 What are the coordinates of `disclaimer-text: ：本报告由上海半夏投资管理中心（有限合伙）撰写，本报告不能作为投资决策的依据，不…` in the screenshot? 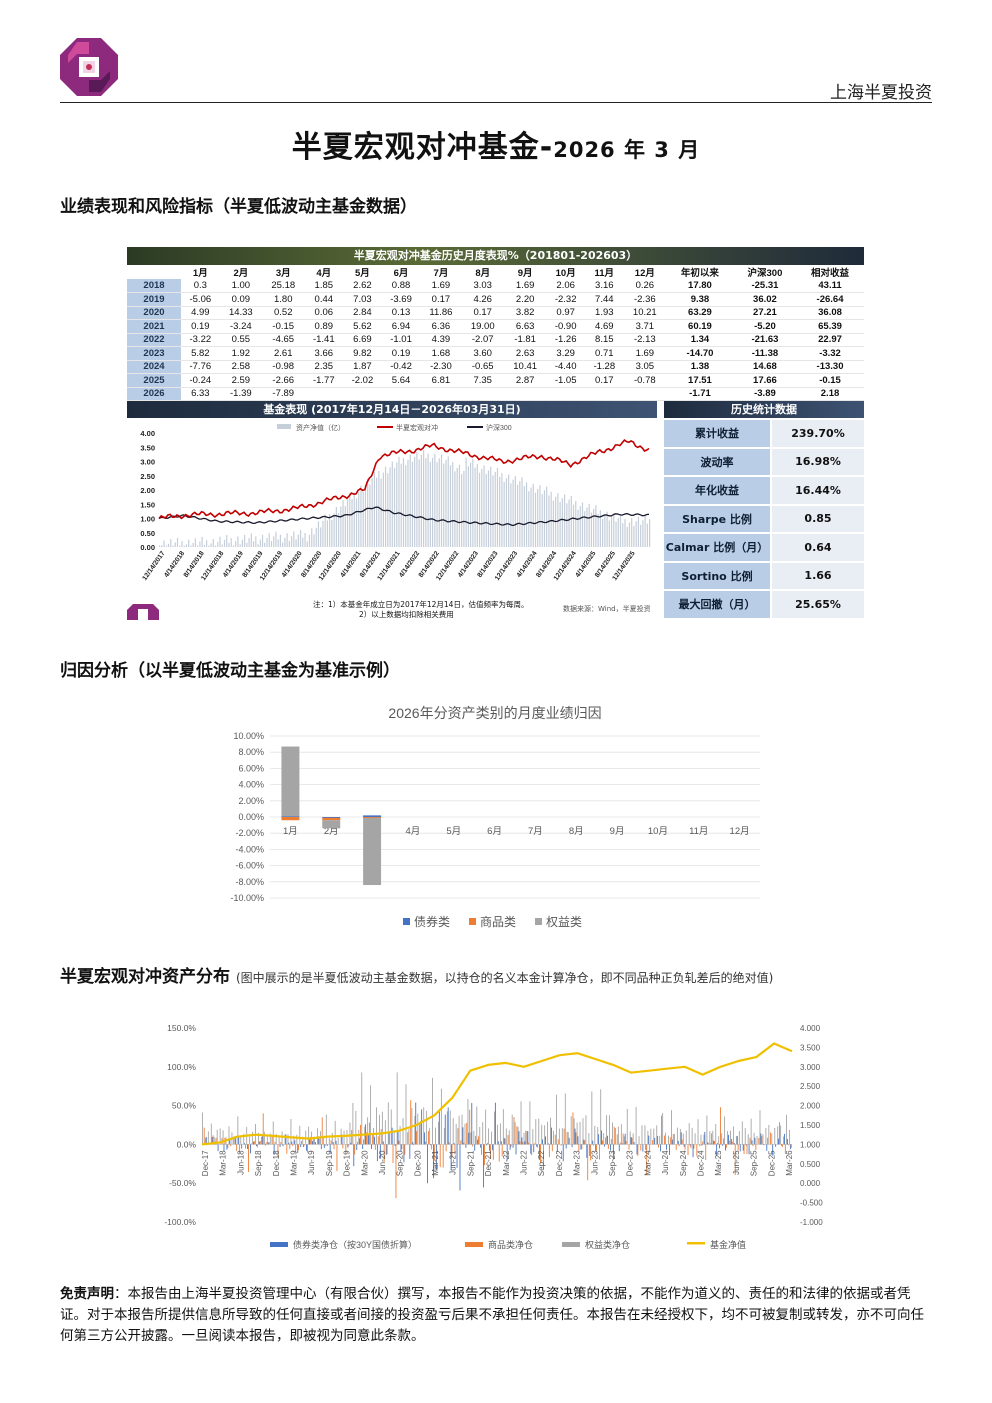 It's located at (492, 1315).